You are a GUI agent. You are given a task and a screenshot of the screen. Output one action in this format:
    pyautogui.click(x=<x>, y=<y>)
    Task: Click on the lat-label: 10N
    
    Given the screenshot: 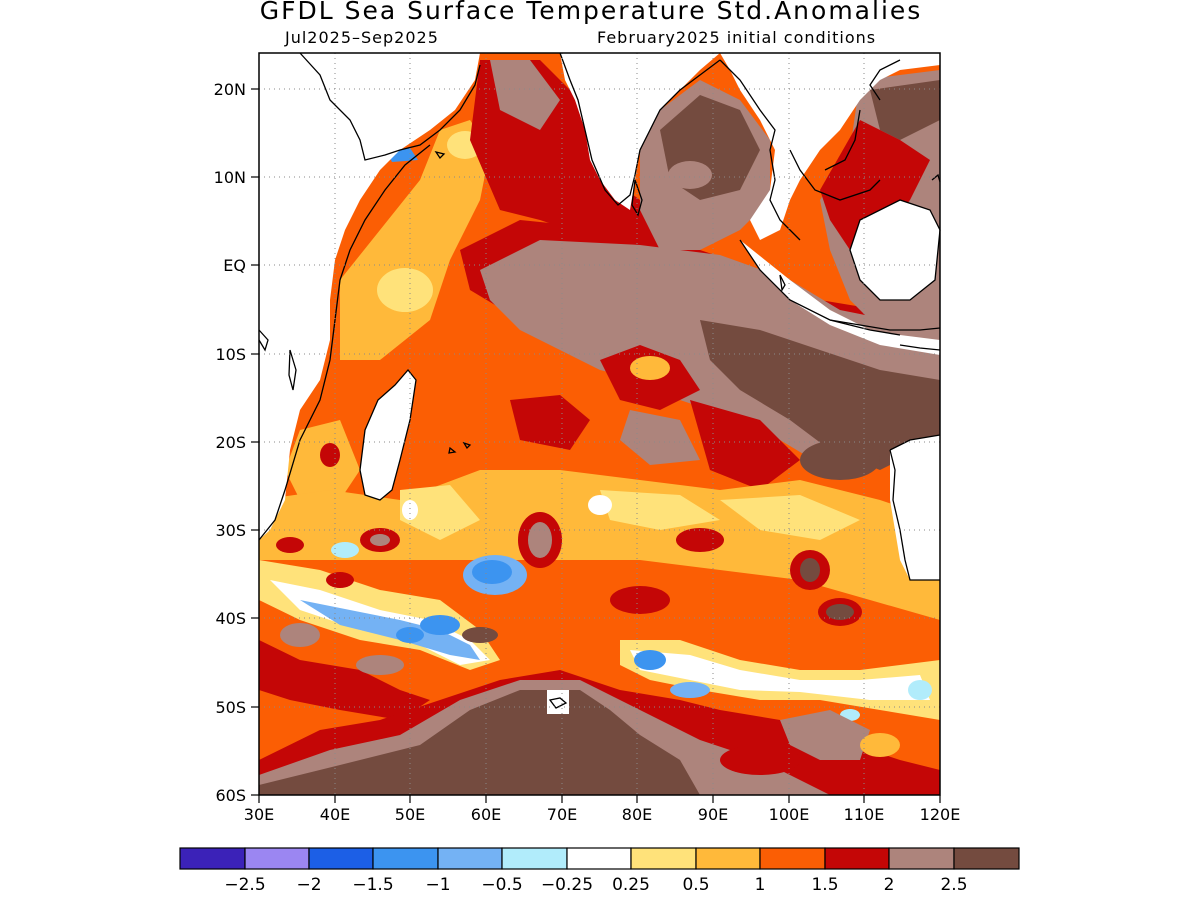 What is the action you would take?
    pyautogui.click(x=230, y=177)
    